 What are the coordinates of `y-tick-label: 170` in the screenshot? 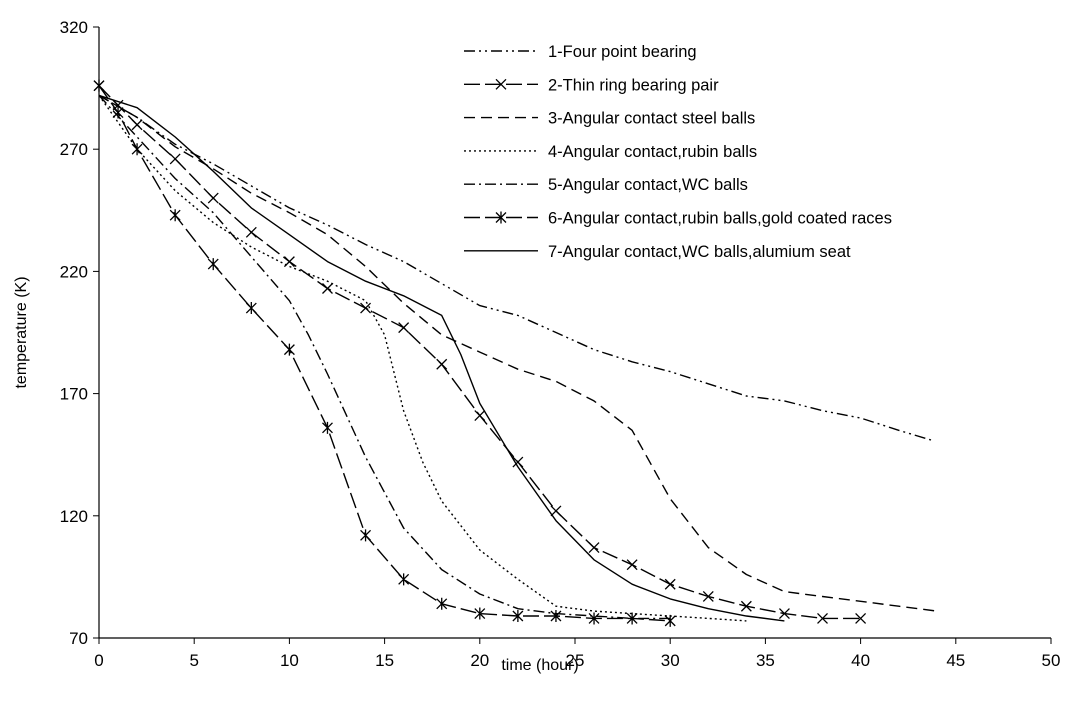 It's located at (74, 394).